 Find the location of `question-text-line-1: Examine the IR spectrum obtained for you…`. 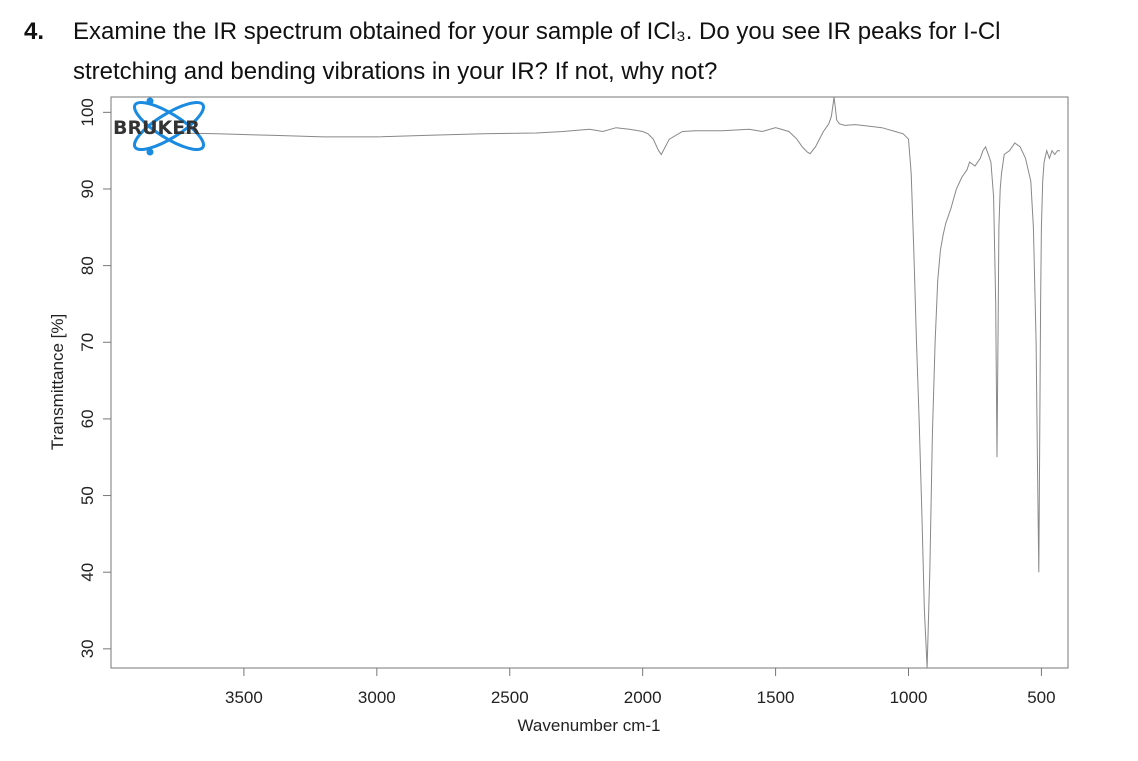

question-text-line-1: Examine the IR spectrum obtained for you… is located at coordinates (537, 31).